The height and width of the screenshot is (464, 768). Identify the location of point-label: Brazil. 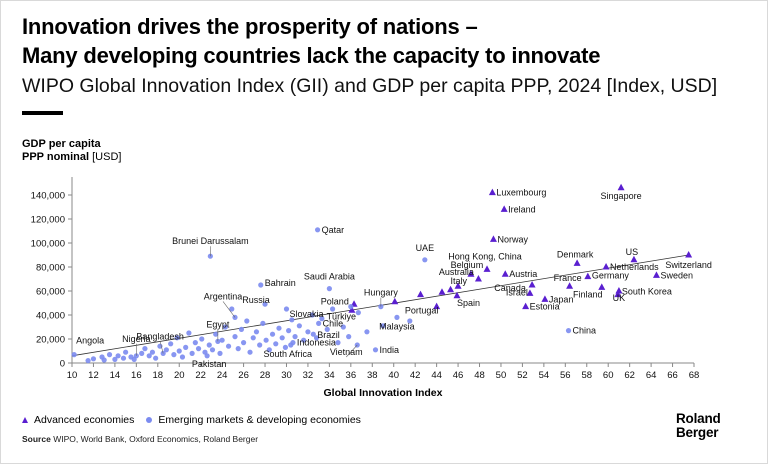
(328, 335).